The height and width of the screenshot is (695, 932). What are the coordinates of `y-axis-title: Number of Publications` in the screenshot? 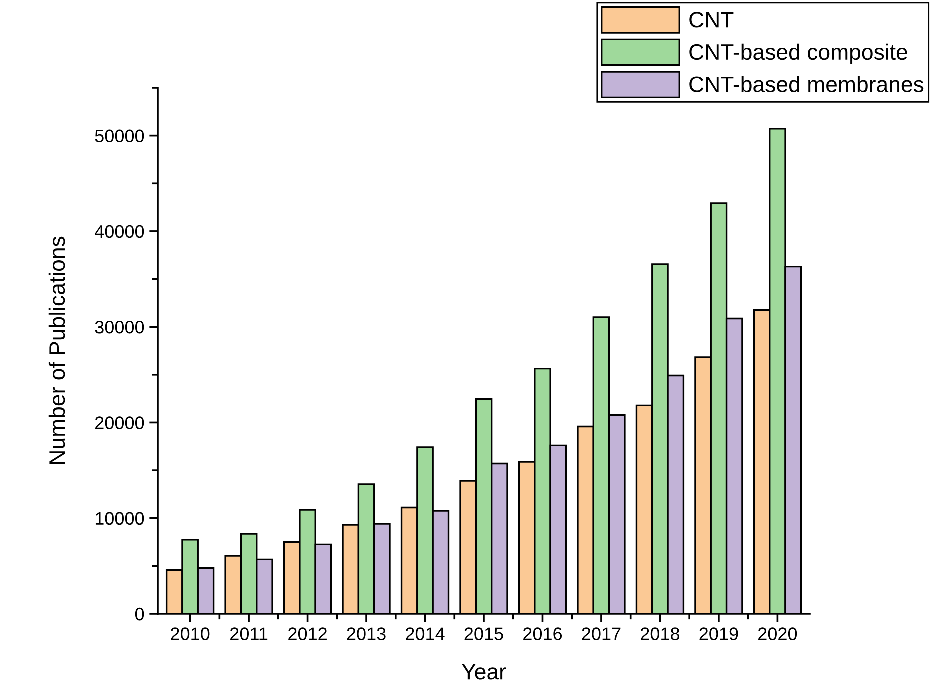 It's located at (57, 350).